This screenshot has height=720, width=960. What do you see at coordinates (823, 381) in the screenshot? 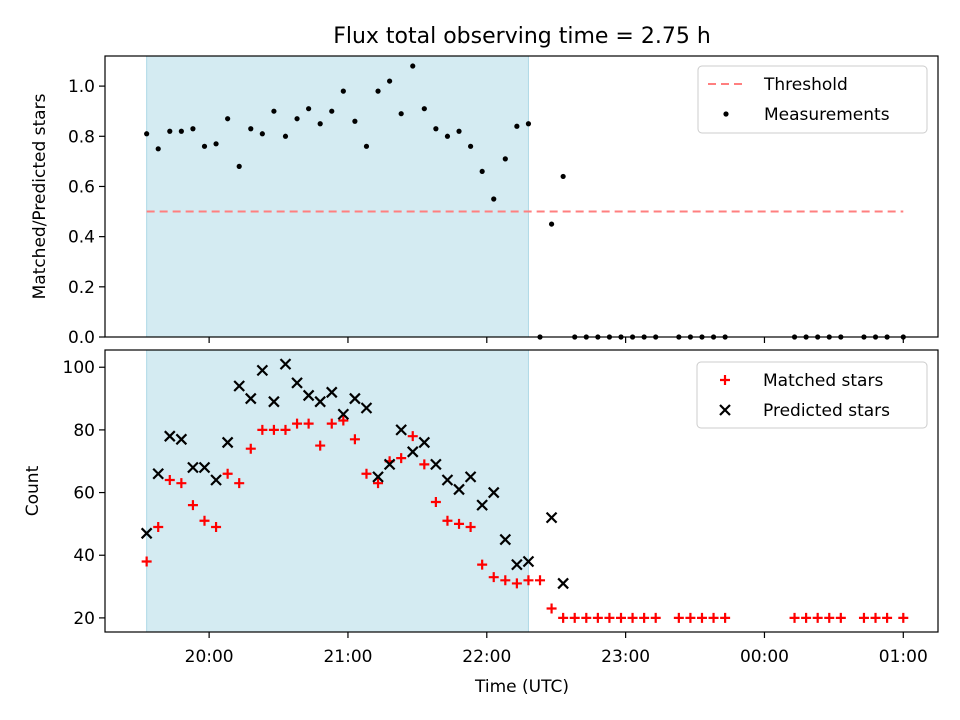
I see `legend-label: Matched stars` at bounding box center [823, 381].